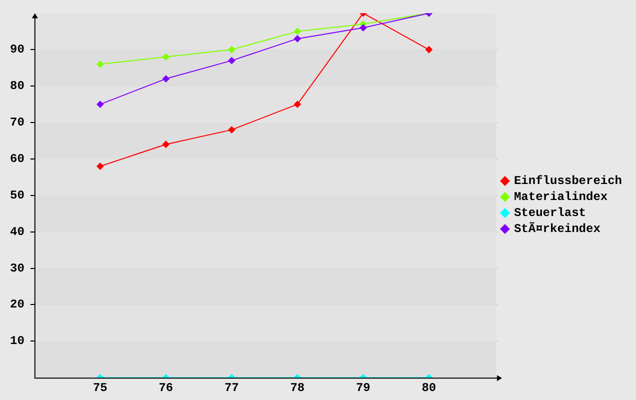 The height and width of the screenshot is (400, 636). I want to click on y-tick-label: 10, so click(17, 341).